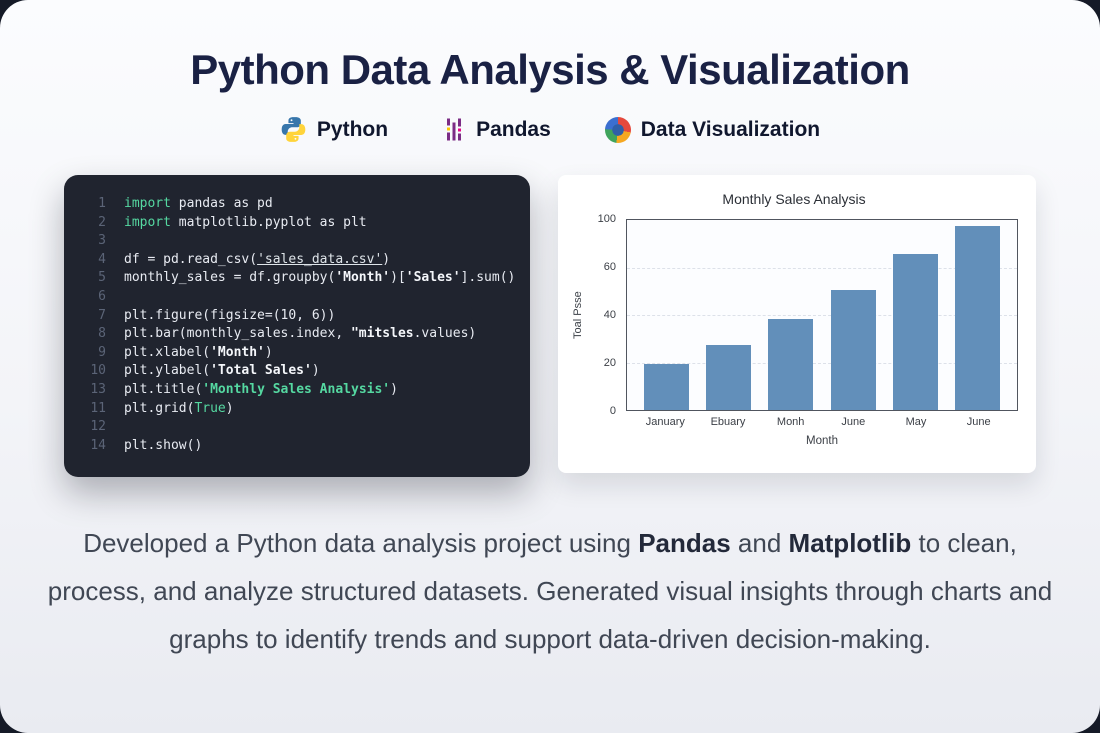 Image resolution: width=1100 pixels, height=733 pixels. Describe the element at coordinates (297, 446) in the screenshot. I see `code-line: 14 plt.show()` at that location.